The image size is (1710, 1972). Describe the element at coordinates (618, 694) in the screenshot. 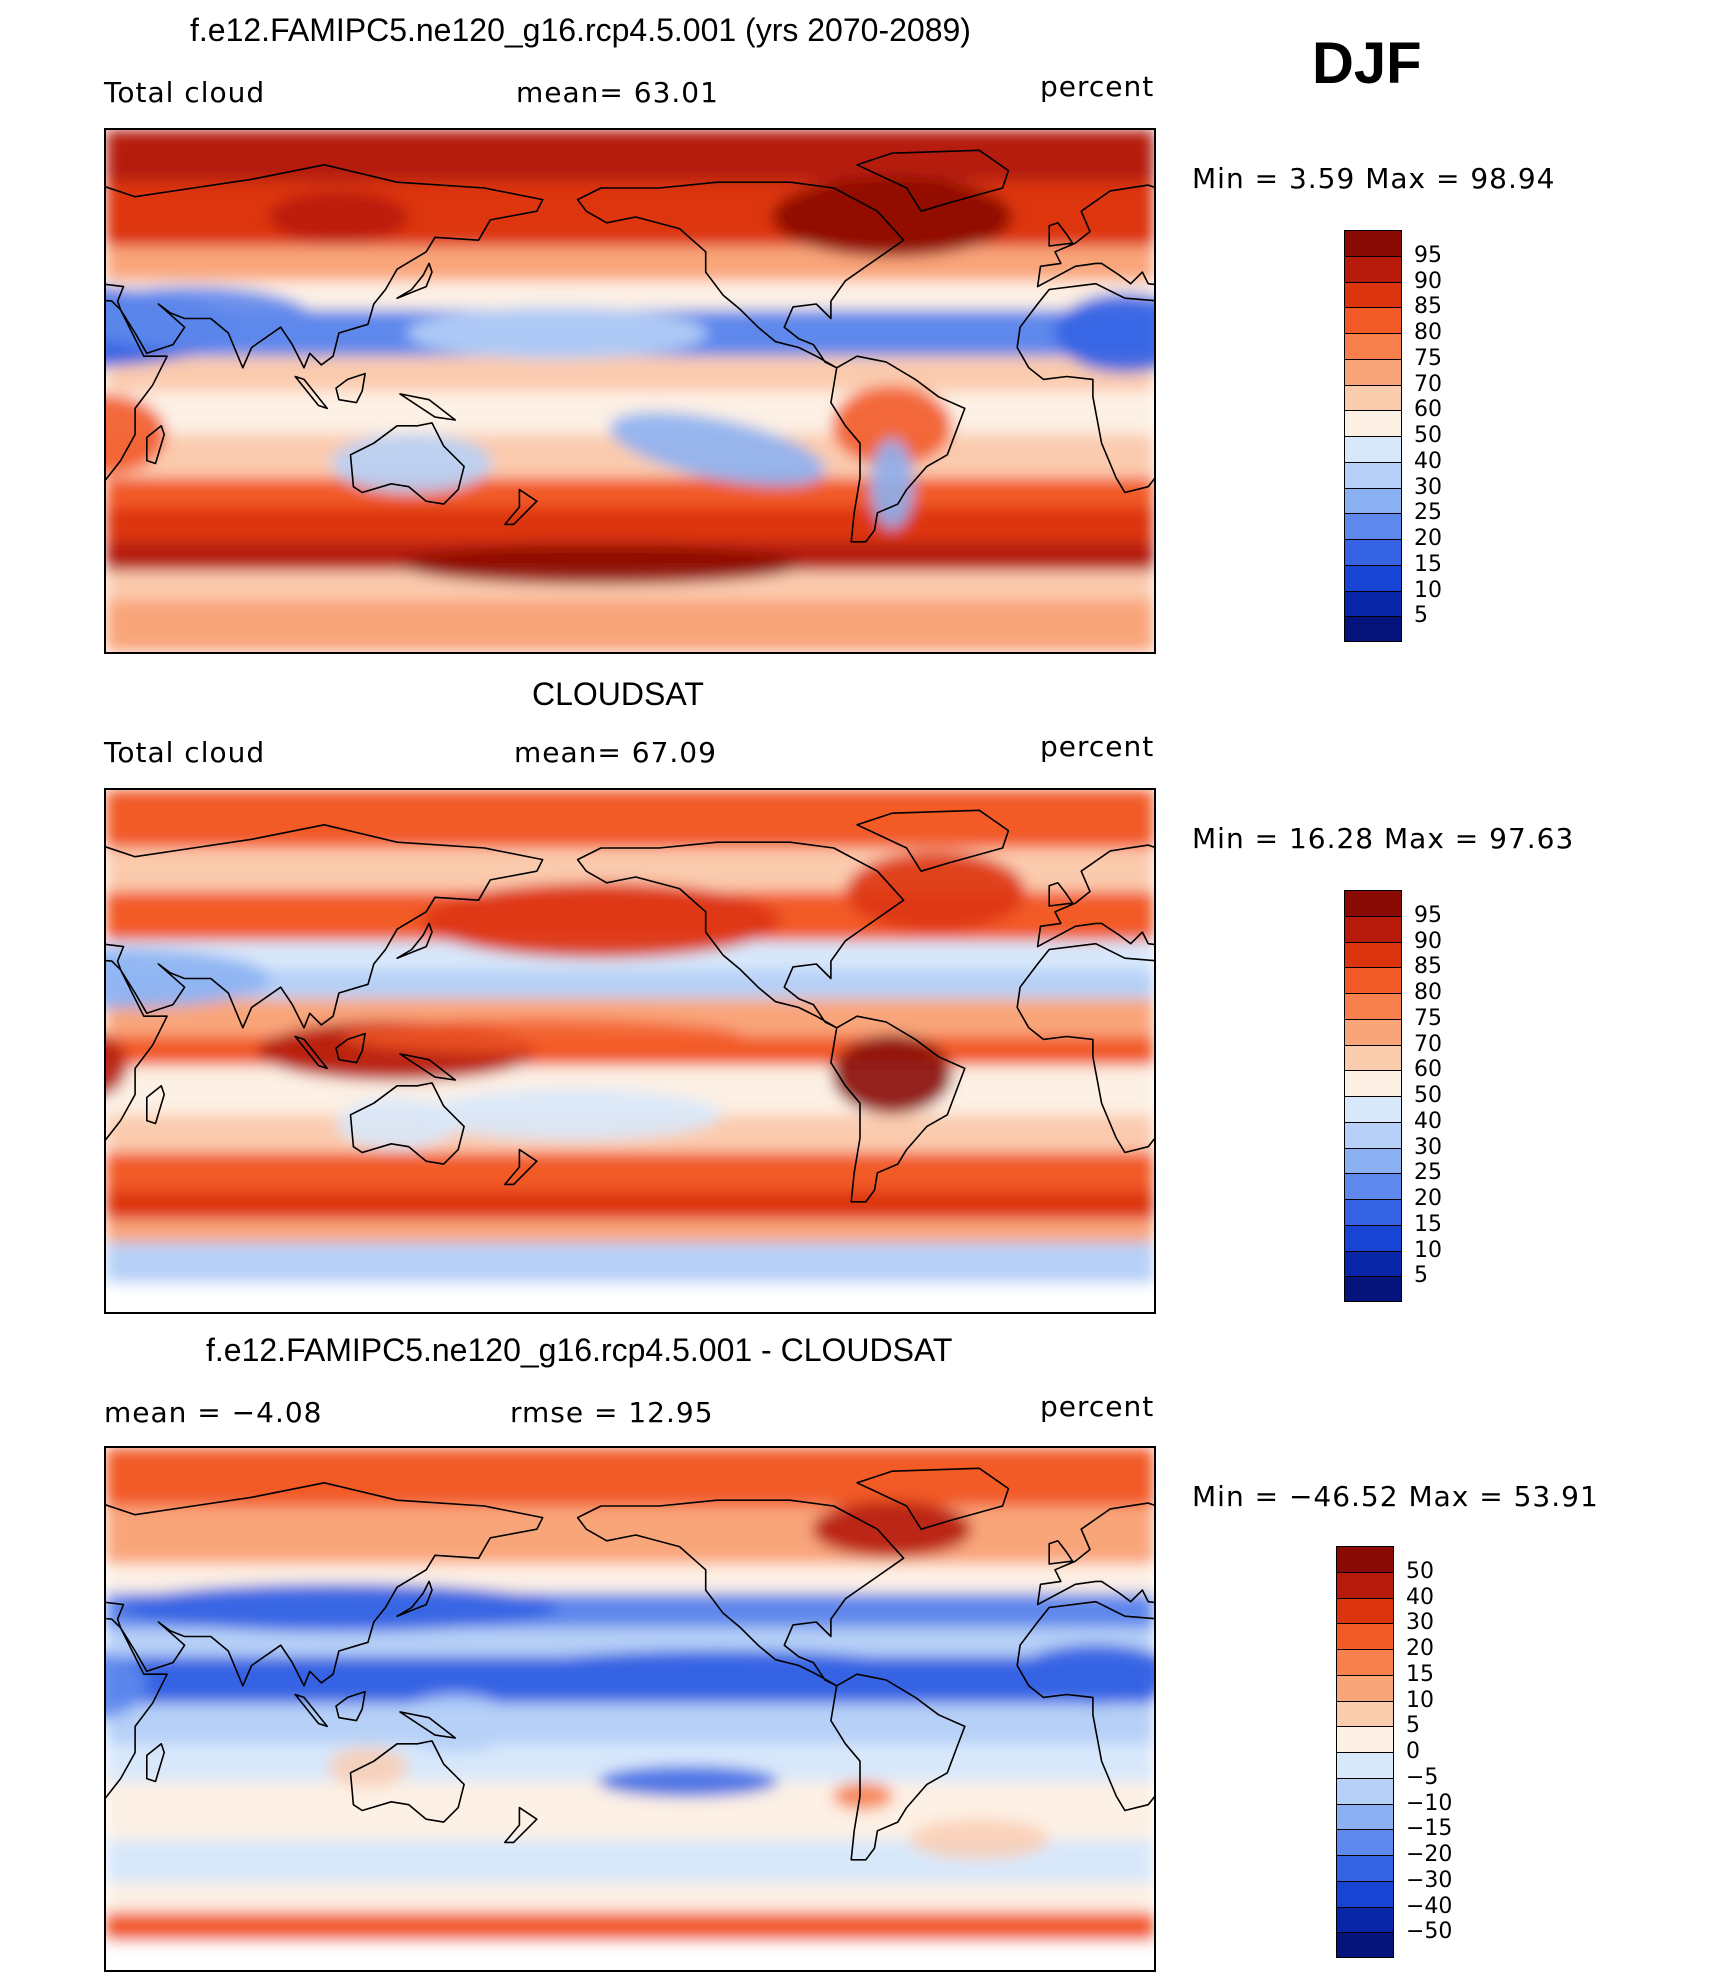

I see `panel-obs-title: CLOUDSAT` at that location.